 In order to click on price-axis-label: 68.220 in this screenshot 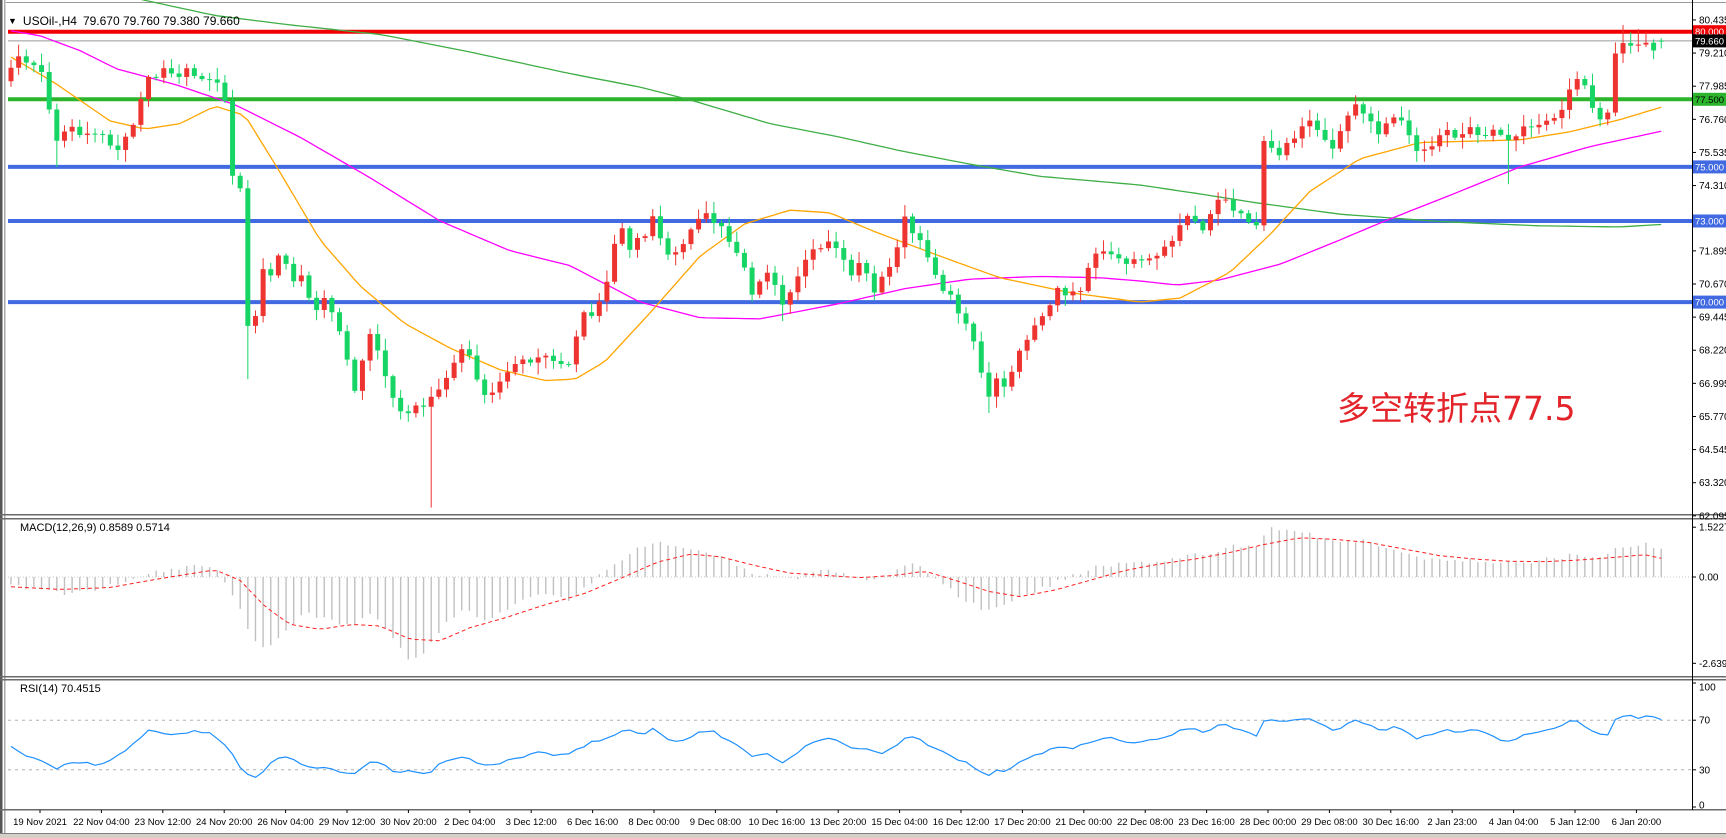, I will do `click(1712, 351)`.